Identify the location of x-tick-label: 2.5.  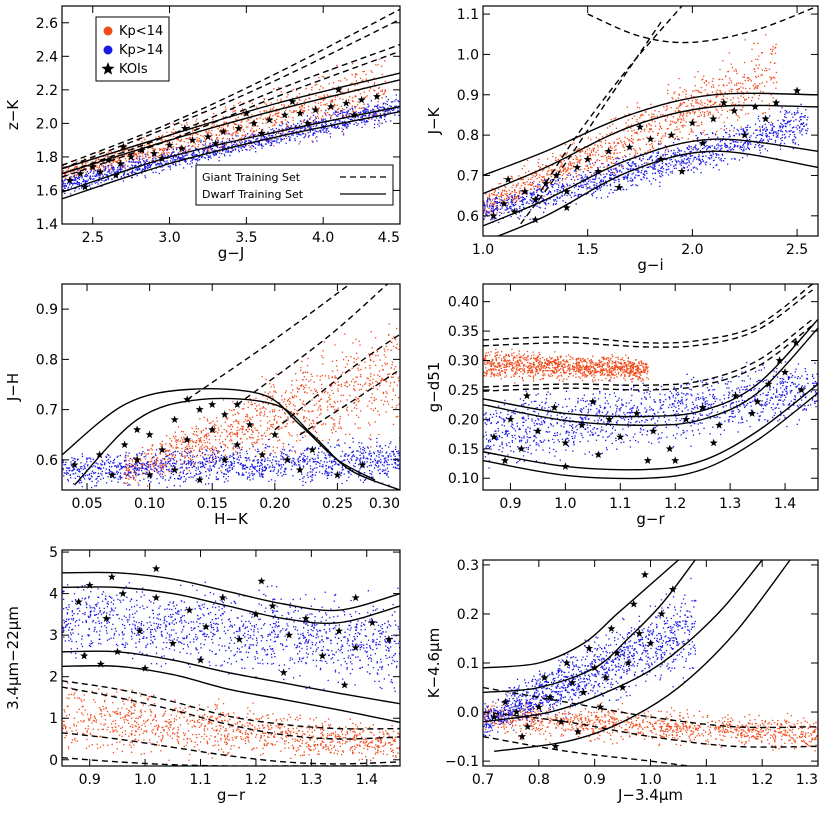
(797, 250).